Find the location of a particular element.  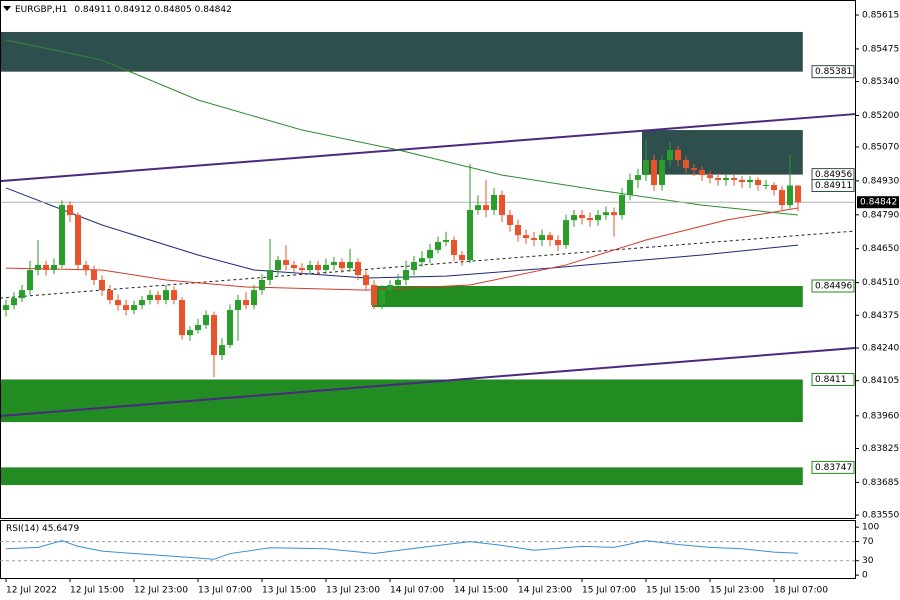

x-tick-label: 14 Jul 15:00 is located at coordinates (481, 591).